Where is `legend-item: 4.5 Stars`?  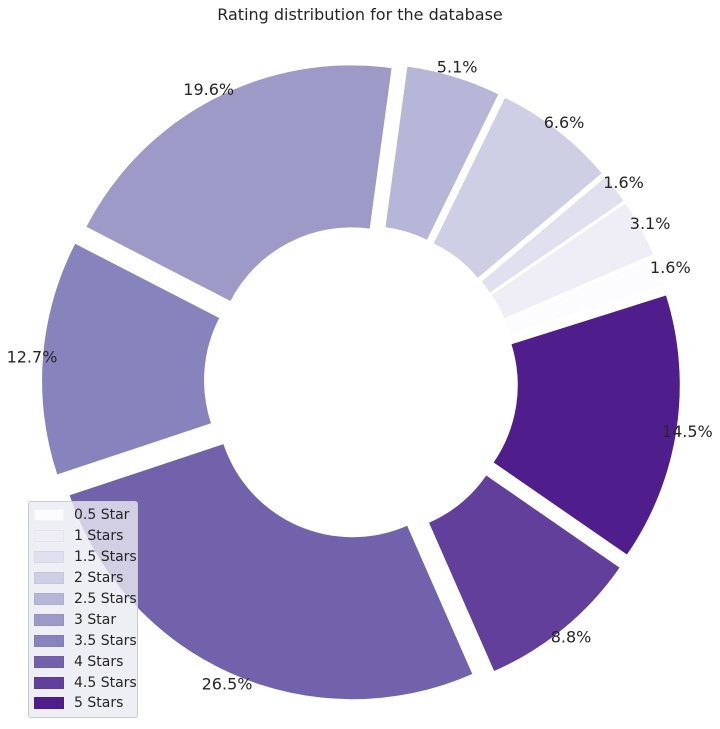 legend-item: 4.5 Stars is located at coordinates (85, 682).